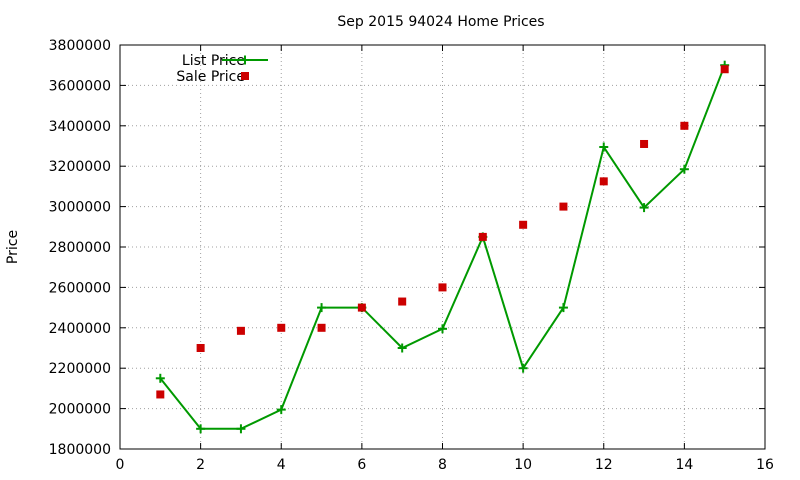 The width and height of the screenshot is (800, 480). What do you see at coordinates (442, 465) in the screenshot?
I see `x-tick-label: 8` at bounding box center [442, 465].